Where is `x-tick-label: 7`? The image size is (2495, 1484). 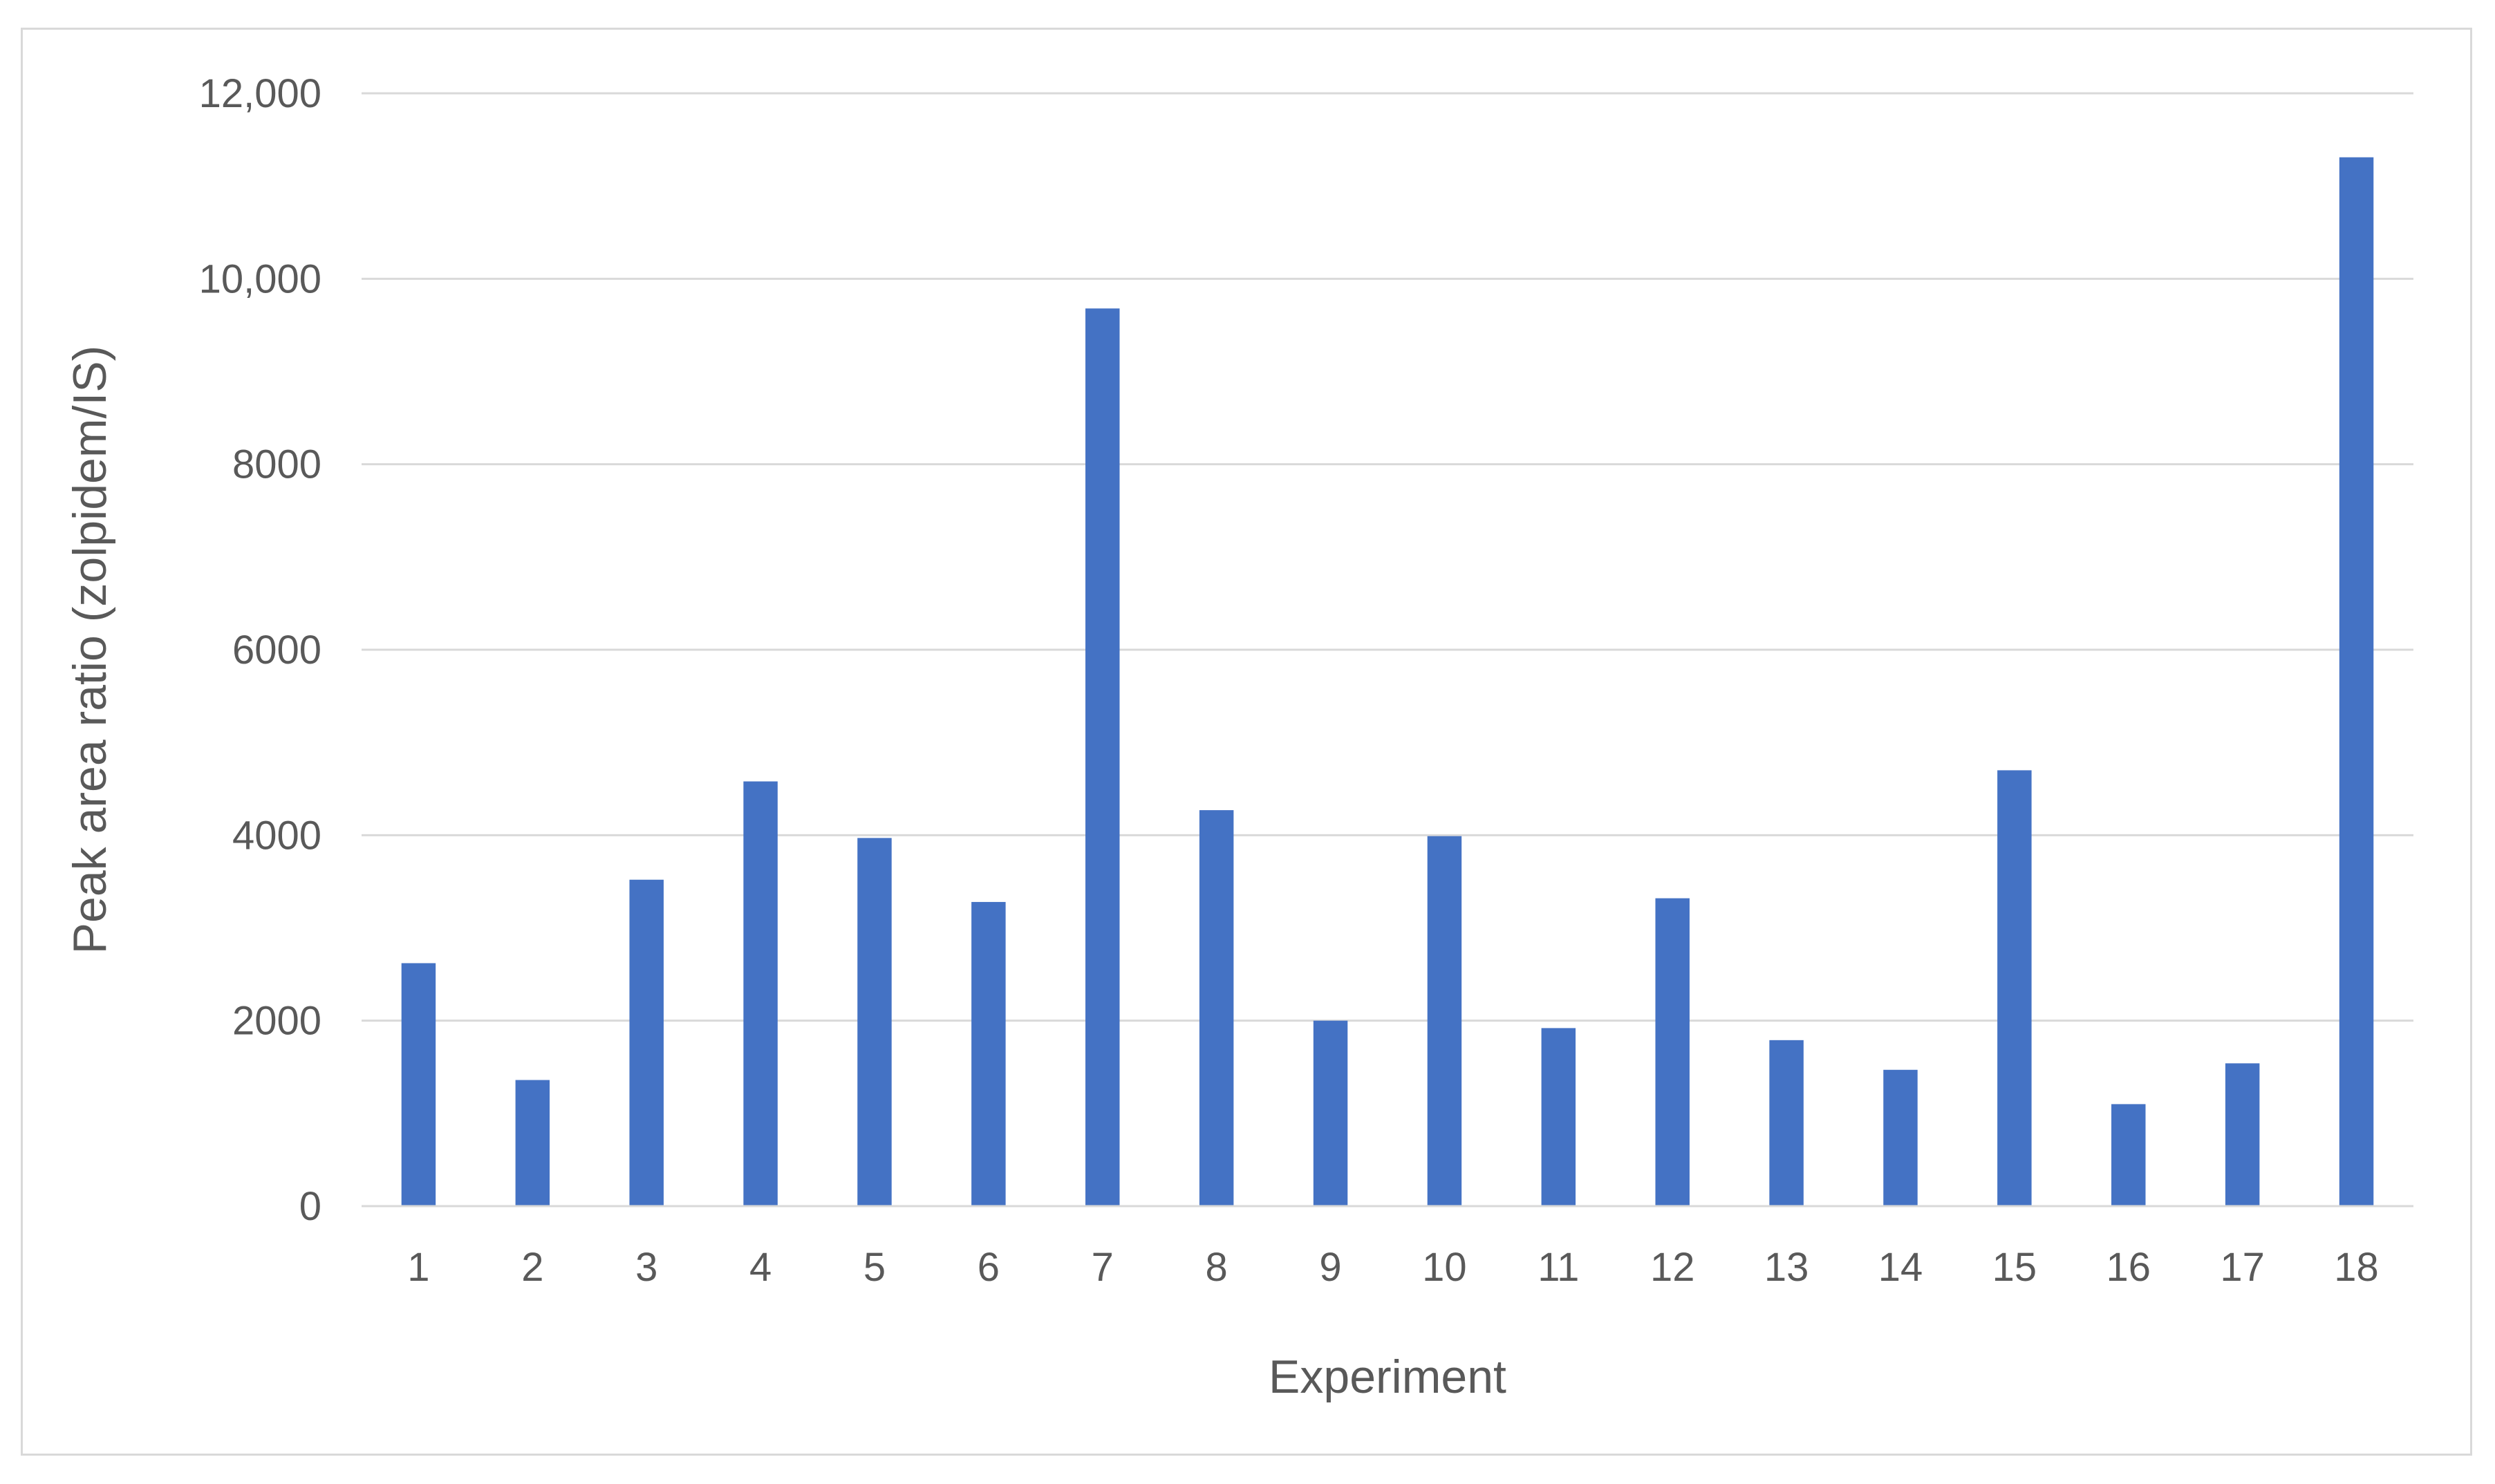
x-tick-label: 7 is located at coordinates (1103, 1267).